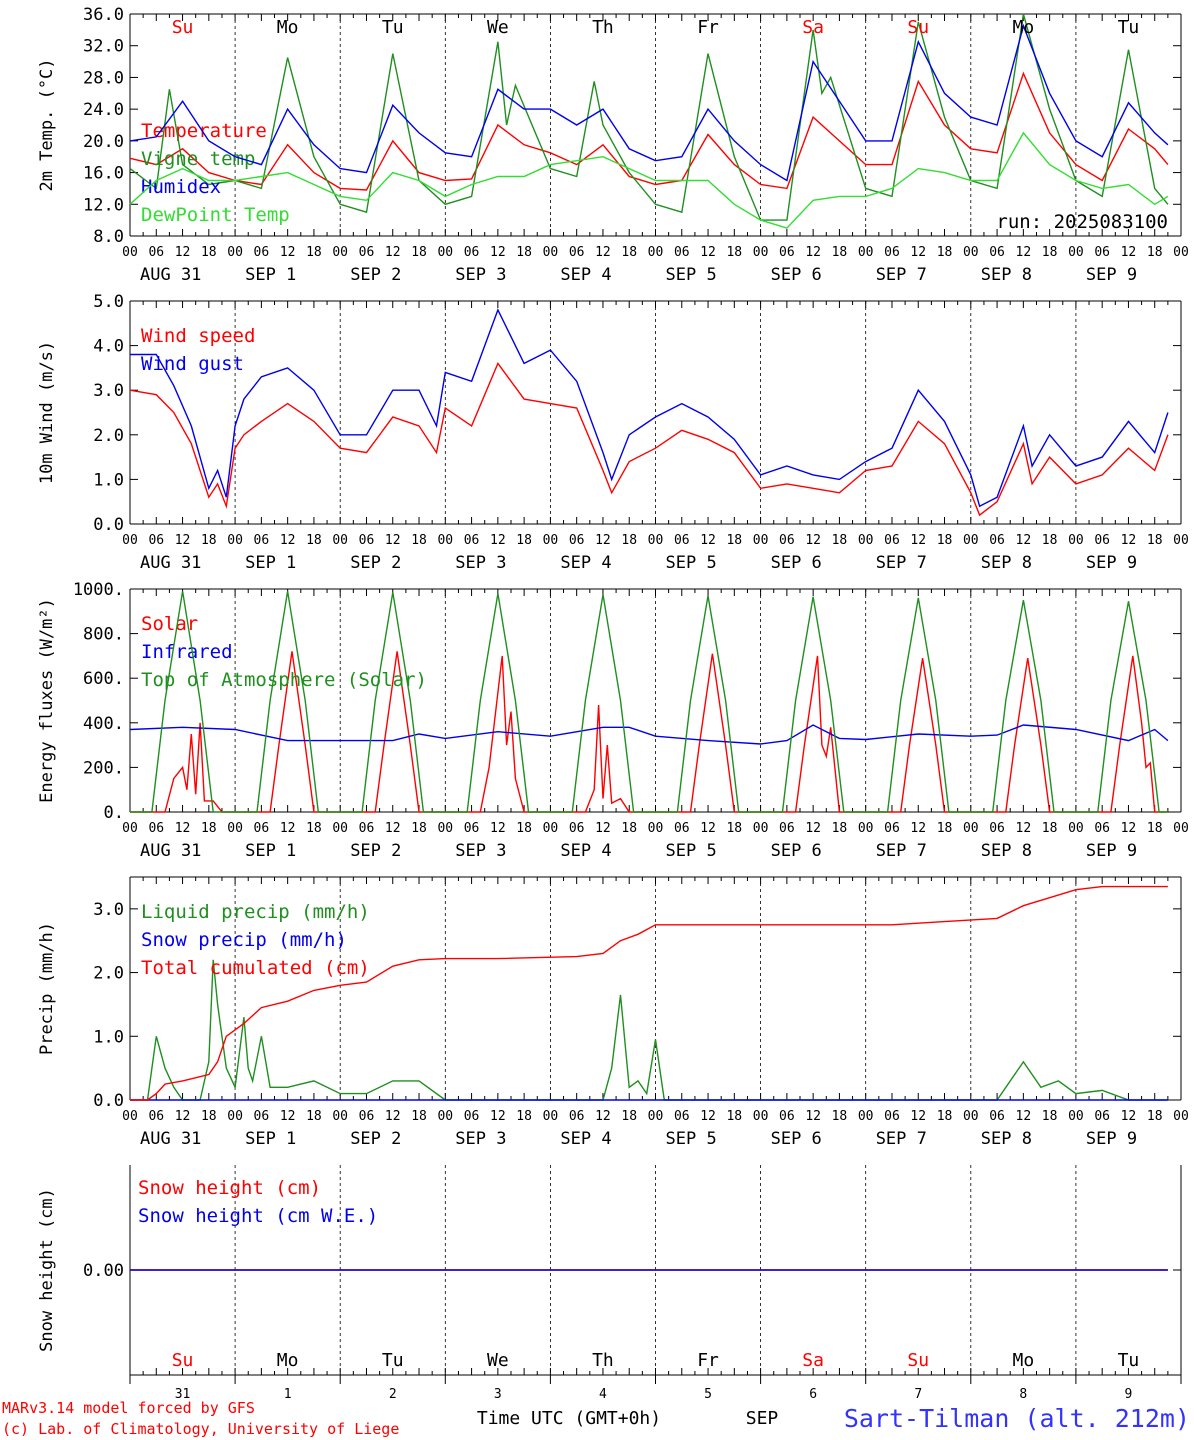  Describe the element at coordinates (198, 336) in the screenshot. I see `legend-entry: Wind speed` at that location.